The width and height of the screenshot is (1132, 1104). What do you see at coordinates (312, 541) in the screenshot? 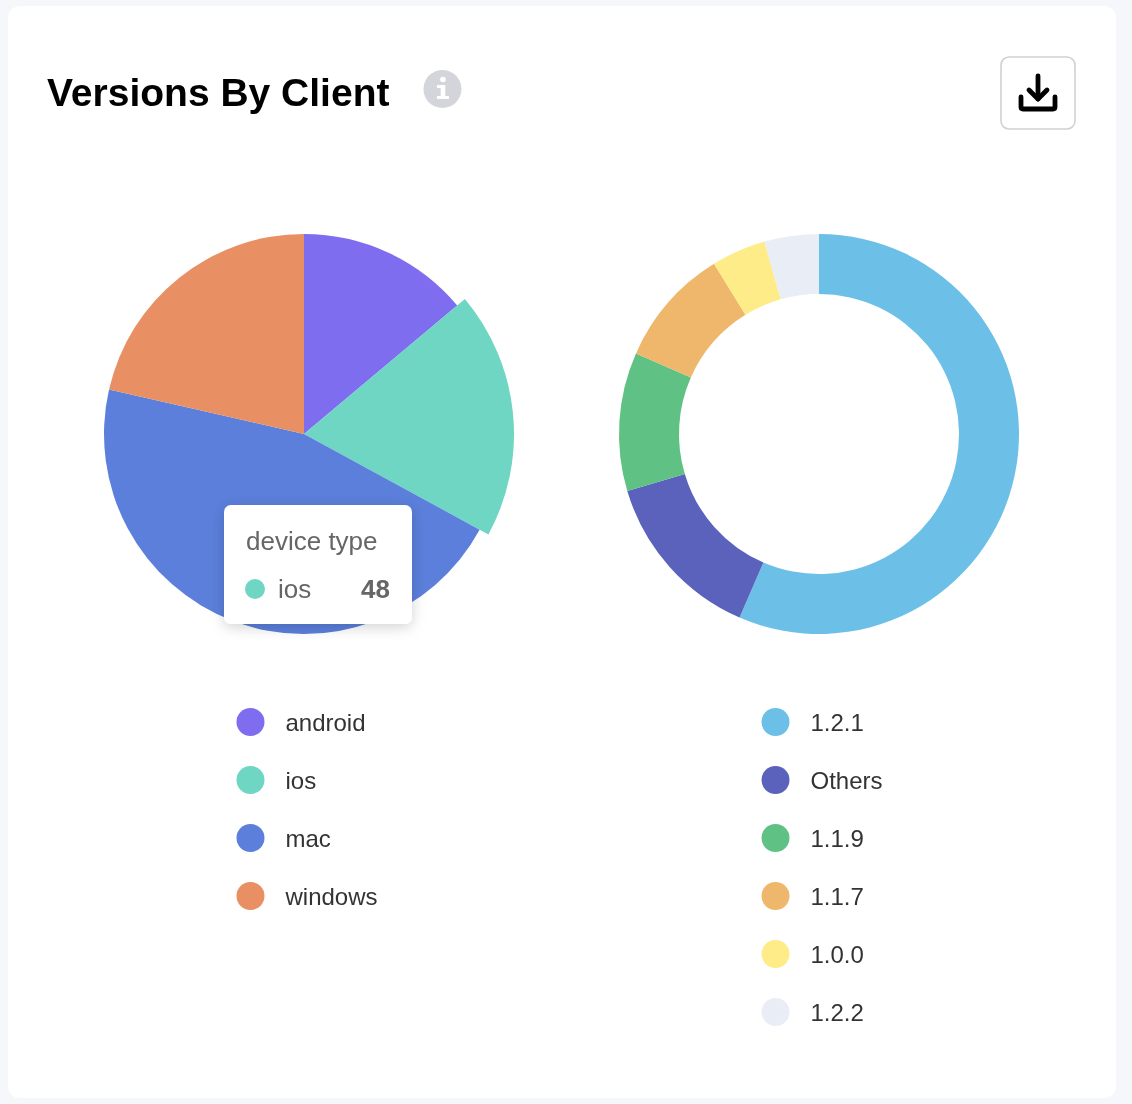
I see `text: device type` at bounding box center [312, 541].